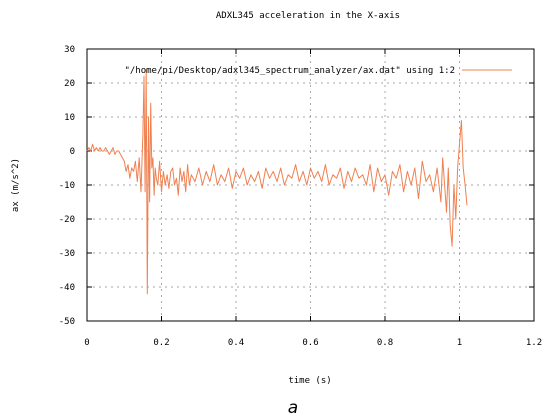  What do you see at coordinates (69, 118) in the screenshot?
I see `y-tick-label: 10` at bounding box center [69, 118].